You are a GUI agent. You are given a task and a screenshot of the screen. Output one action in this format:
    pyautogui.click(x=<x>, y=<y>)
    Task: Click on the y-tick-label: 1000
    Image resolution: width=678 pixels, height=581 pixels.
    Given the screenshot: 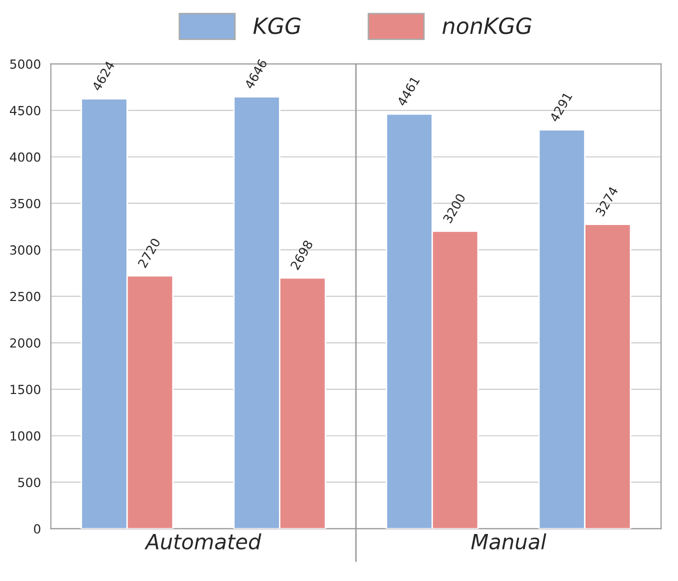 What is the action you would take?
    pyautogui.click(x=25, y=436)
    